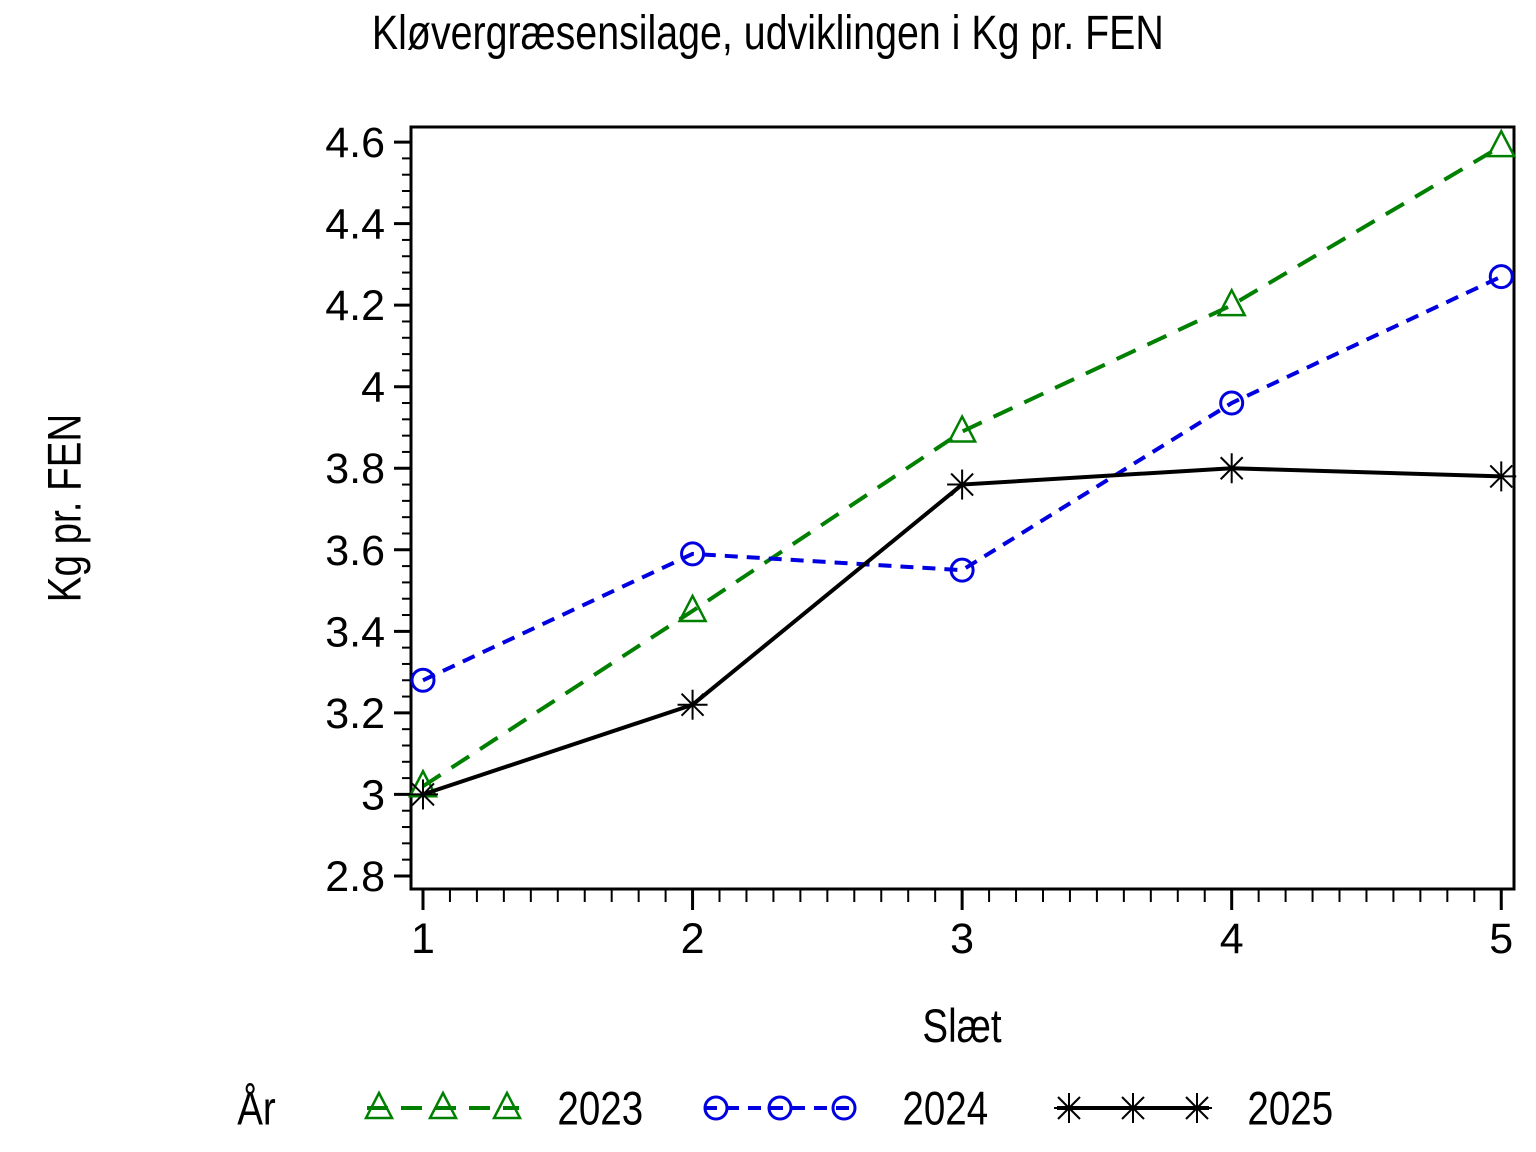  I want to click on y-tick-label: 3.4, so click(355, 632).